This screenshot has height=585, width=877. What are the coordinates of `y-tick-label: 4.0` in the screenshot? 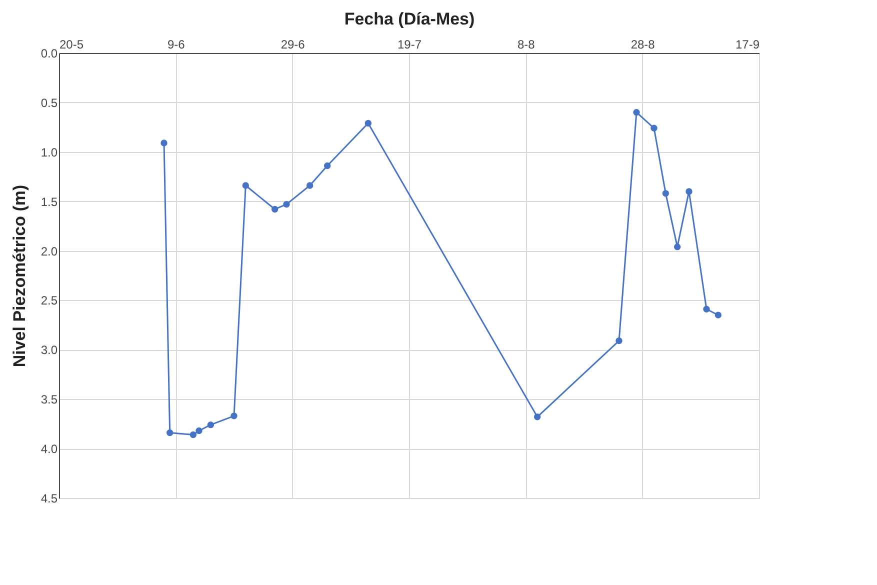 It's located at (49, 449).